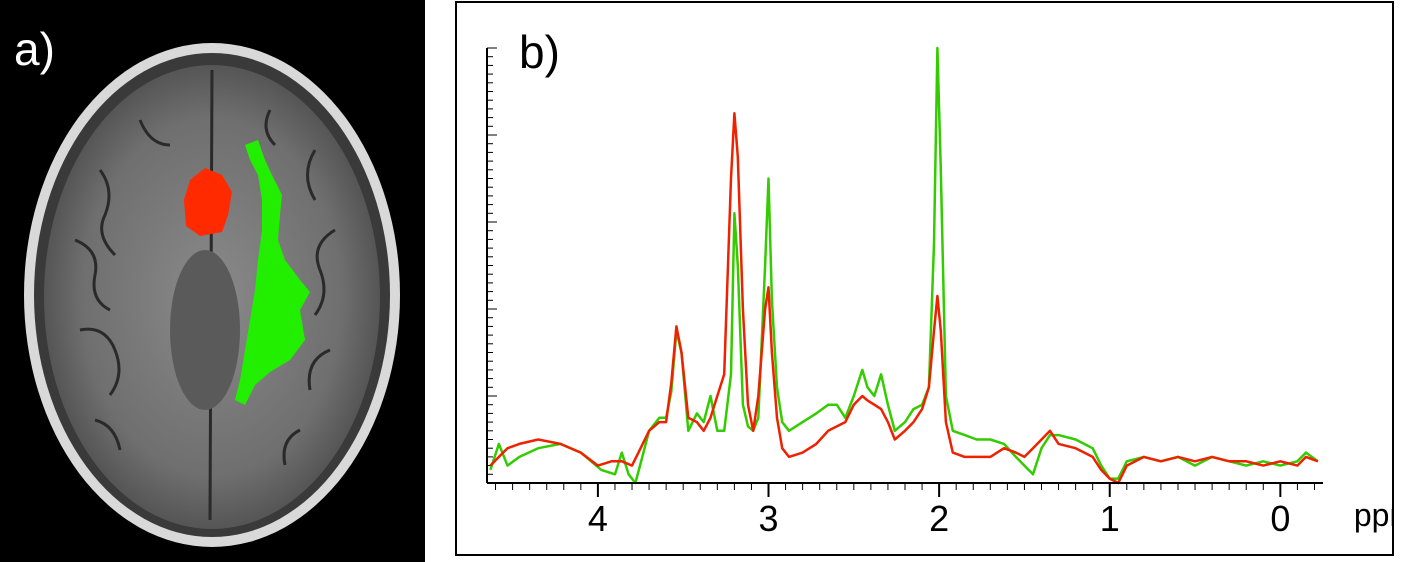 This screenshot has height=562, width=1401. What do you see at coordinates (598, 518) in the screenshot?
I see `x-tick-label: 4` at bounding box center [598, 518].